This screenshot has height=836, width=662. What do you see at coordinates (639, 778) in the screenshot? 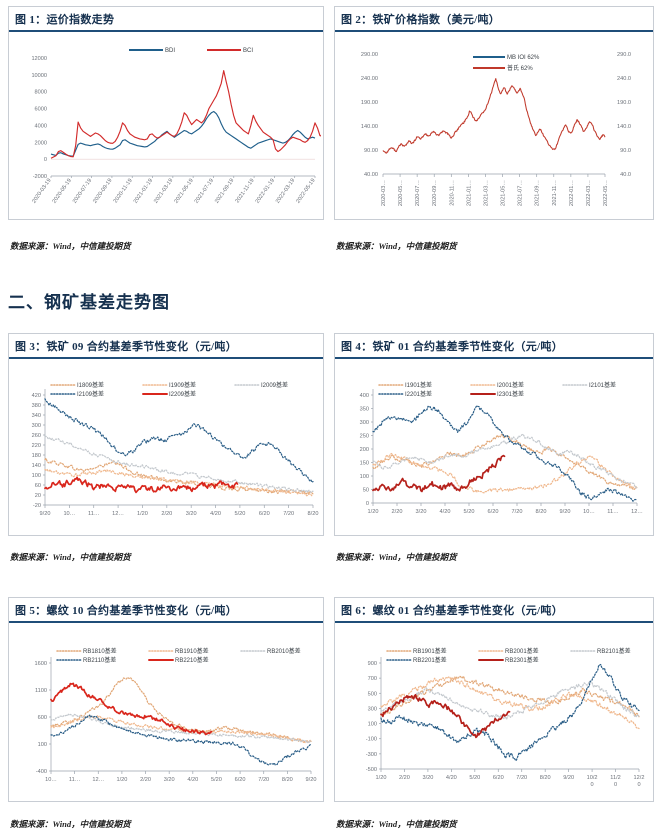
I see `svg-text: 12/2` at bounding box center [639, 778].